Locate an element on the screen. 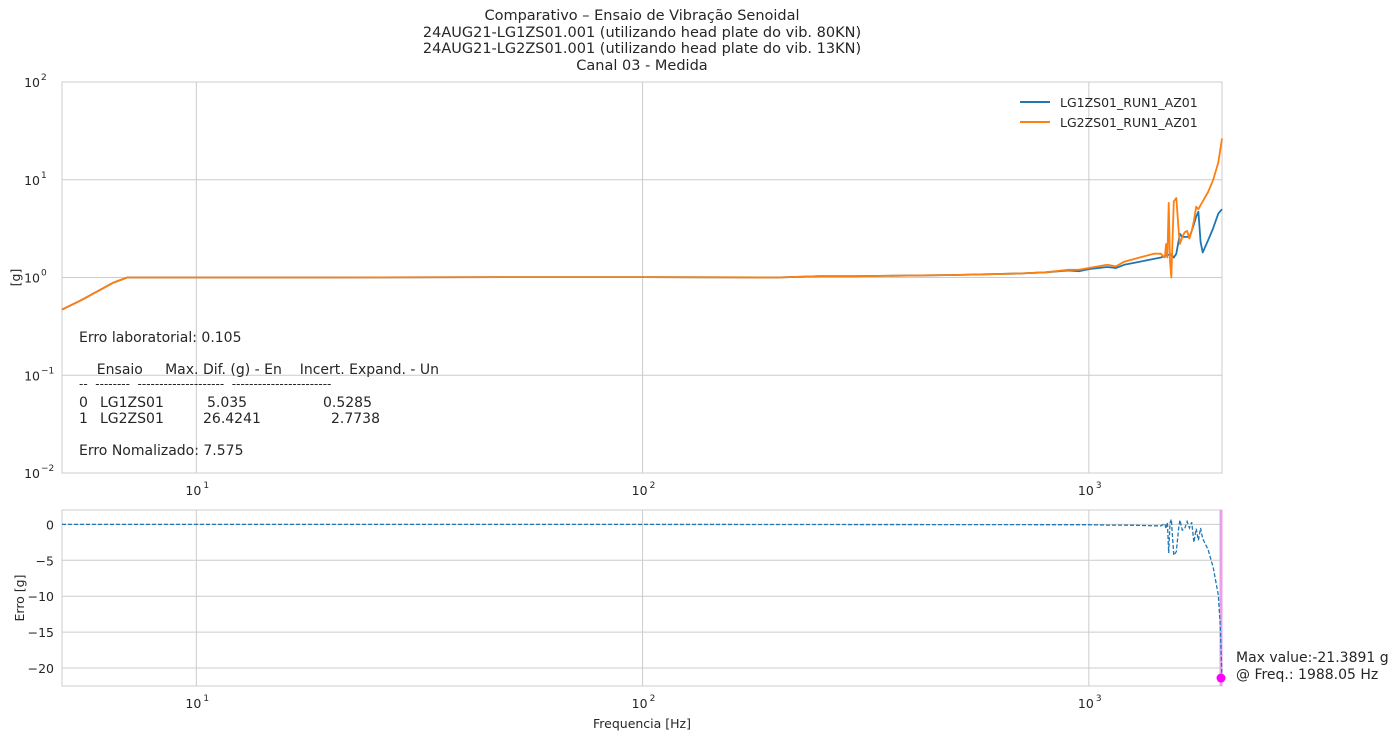 This screenshot has width=1397, height=740. max-freq-line: @ Freq.: 1988.05 Hz is located at coordinates (1307, 674).